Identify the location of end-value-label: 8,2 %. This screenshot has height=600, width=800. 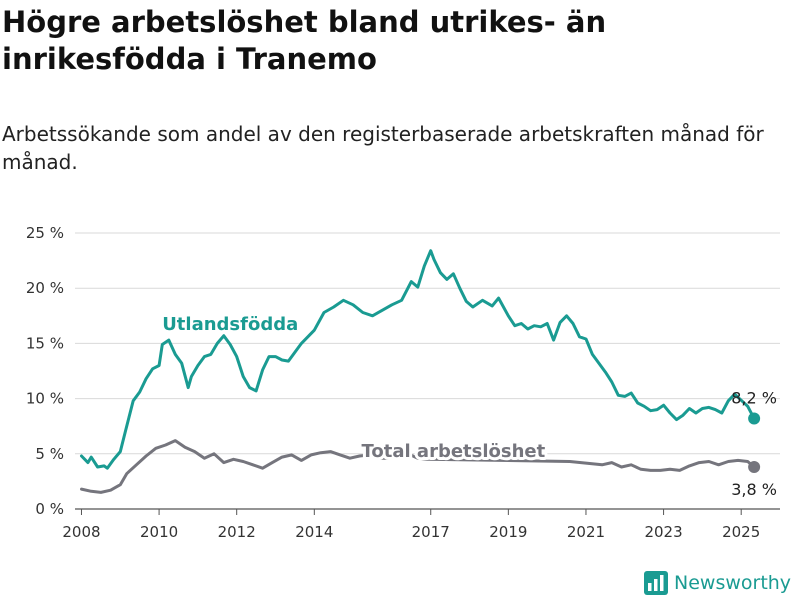
(754, 397).